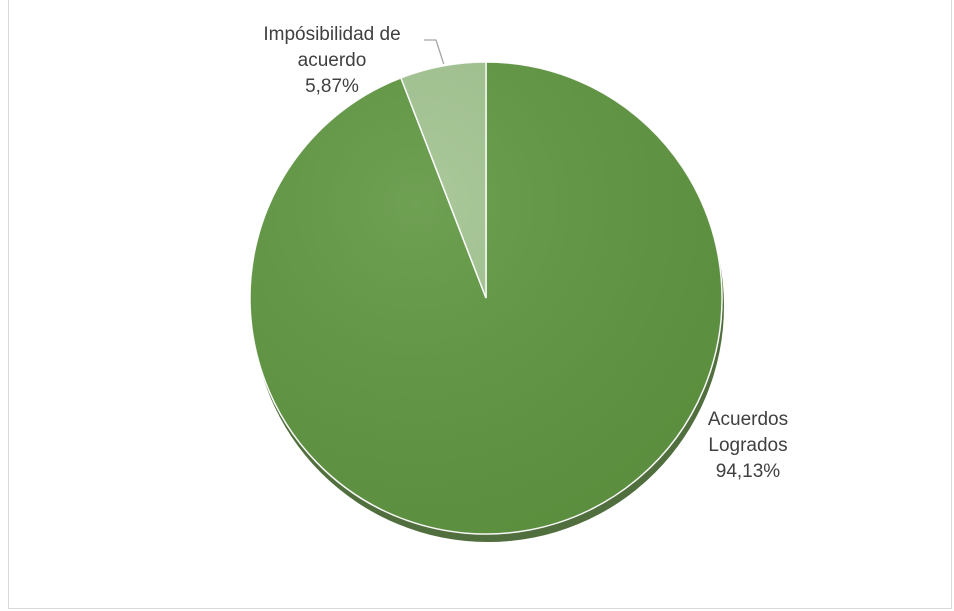  I want to click on slice-name-label: acuerdo, so click(332, 60).